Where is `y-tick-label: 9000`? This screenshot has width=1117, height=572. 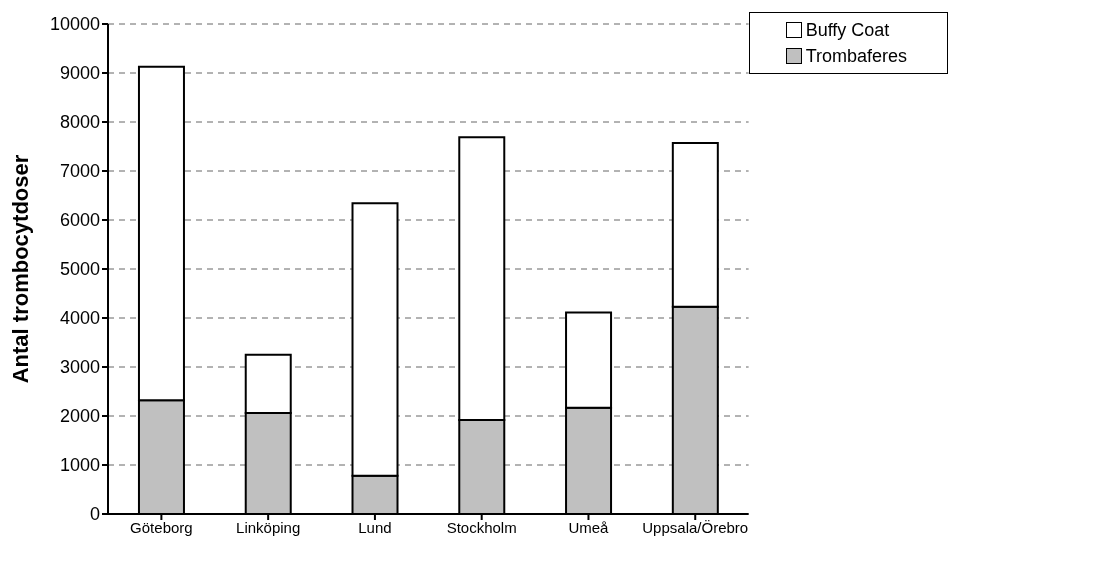 y-tick-label: 9000 is located at coordinates (79, 73).